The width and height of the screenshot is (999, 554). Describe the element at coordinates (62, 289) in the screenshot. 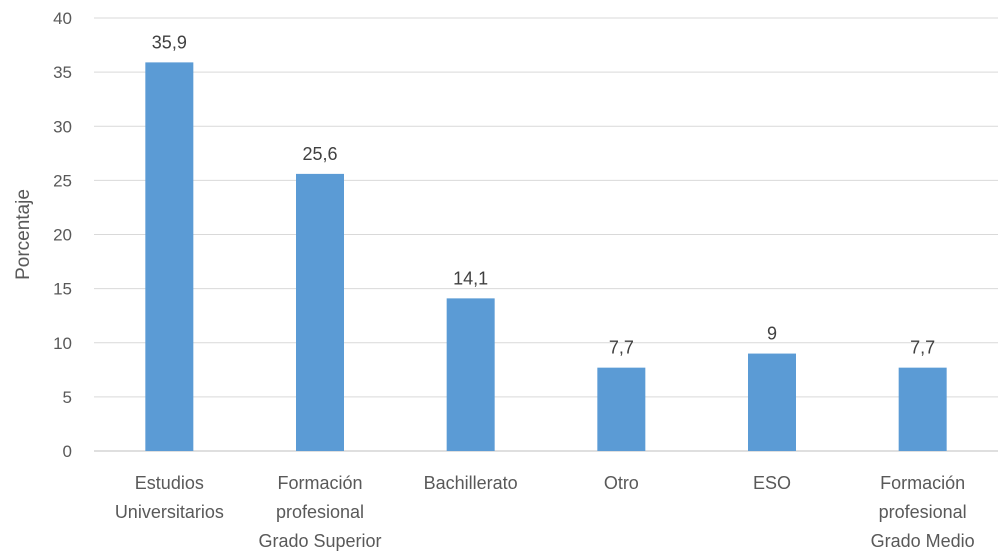

I see `y-tick-label: 15` at that location.